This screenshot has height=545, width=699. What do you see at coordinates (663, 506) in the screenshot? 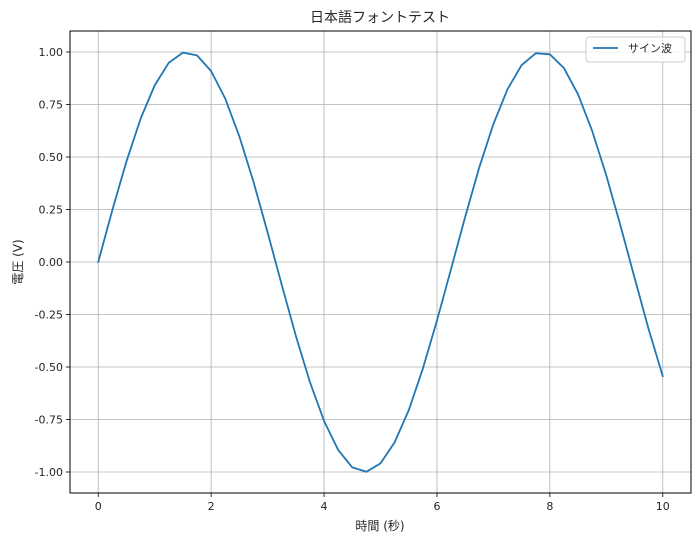
I see `x-tick-label: 10` at bounding box center [663, 506].